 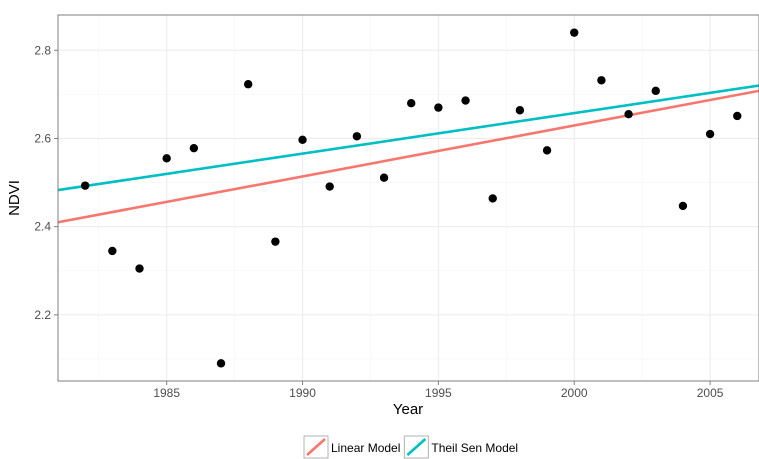 What do you see at coordinates (42, 50) in the screenshot?
I see `y-tick-label: 2.8` at bounding box center [42, 50].